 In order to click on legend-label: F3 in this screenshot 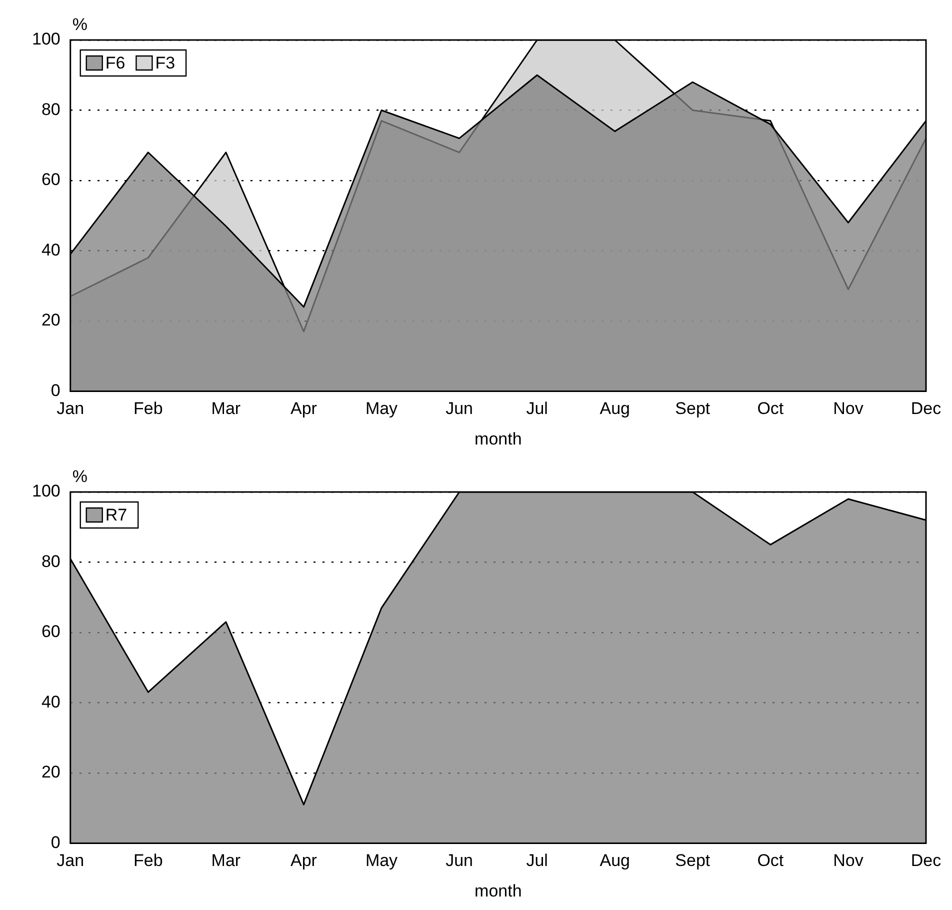, I will do `click(165, 63)`.